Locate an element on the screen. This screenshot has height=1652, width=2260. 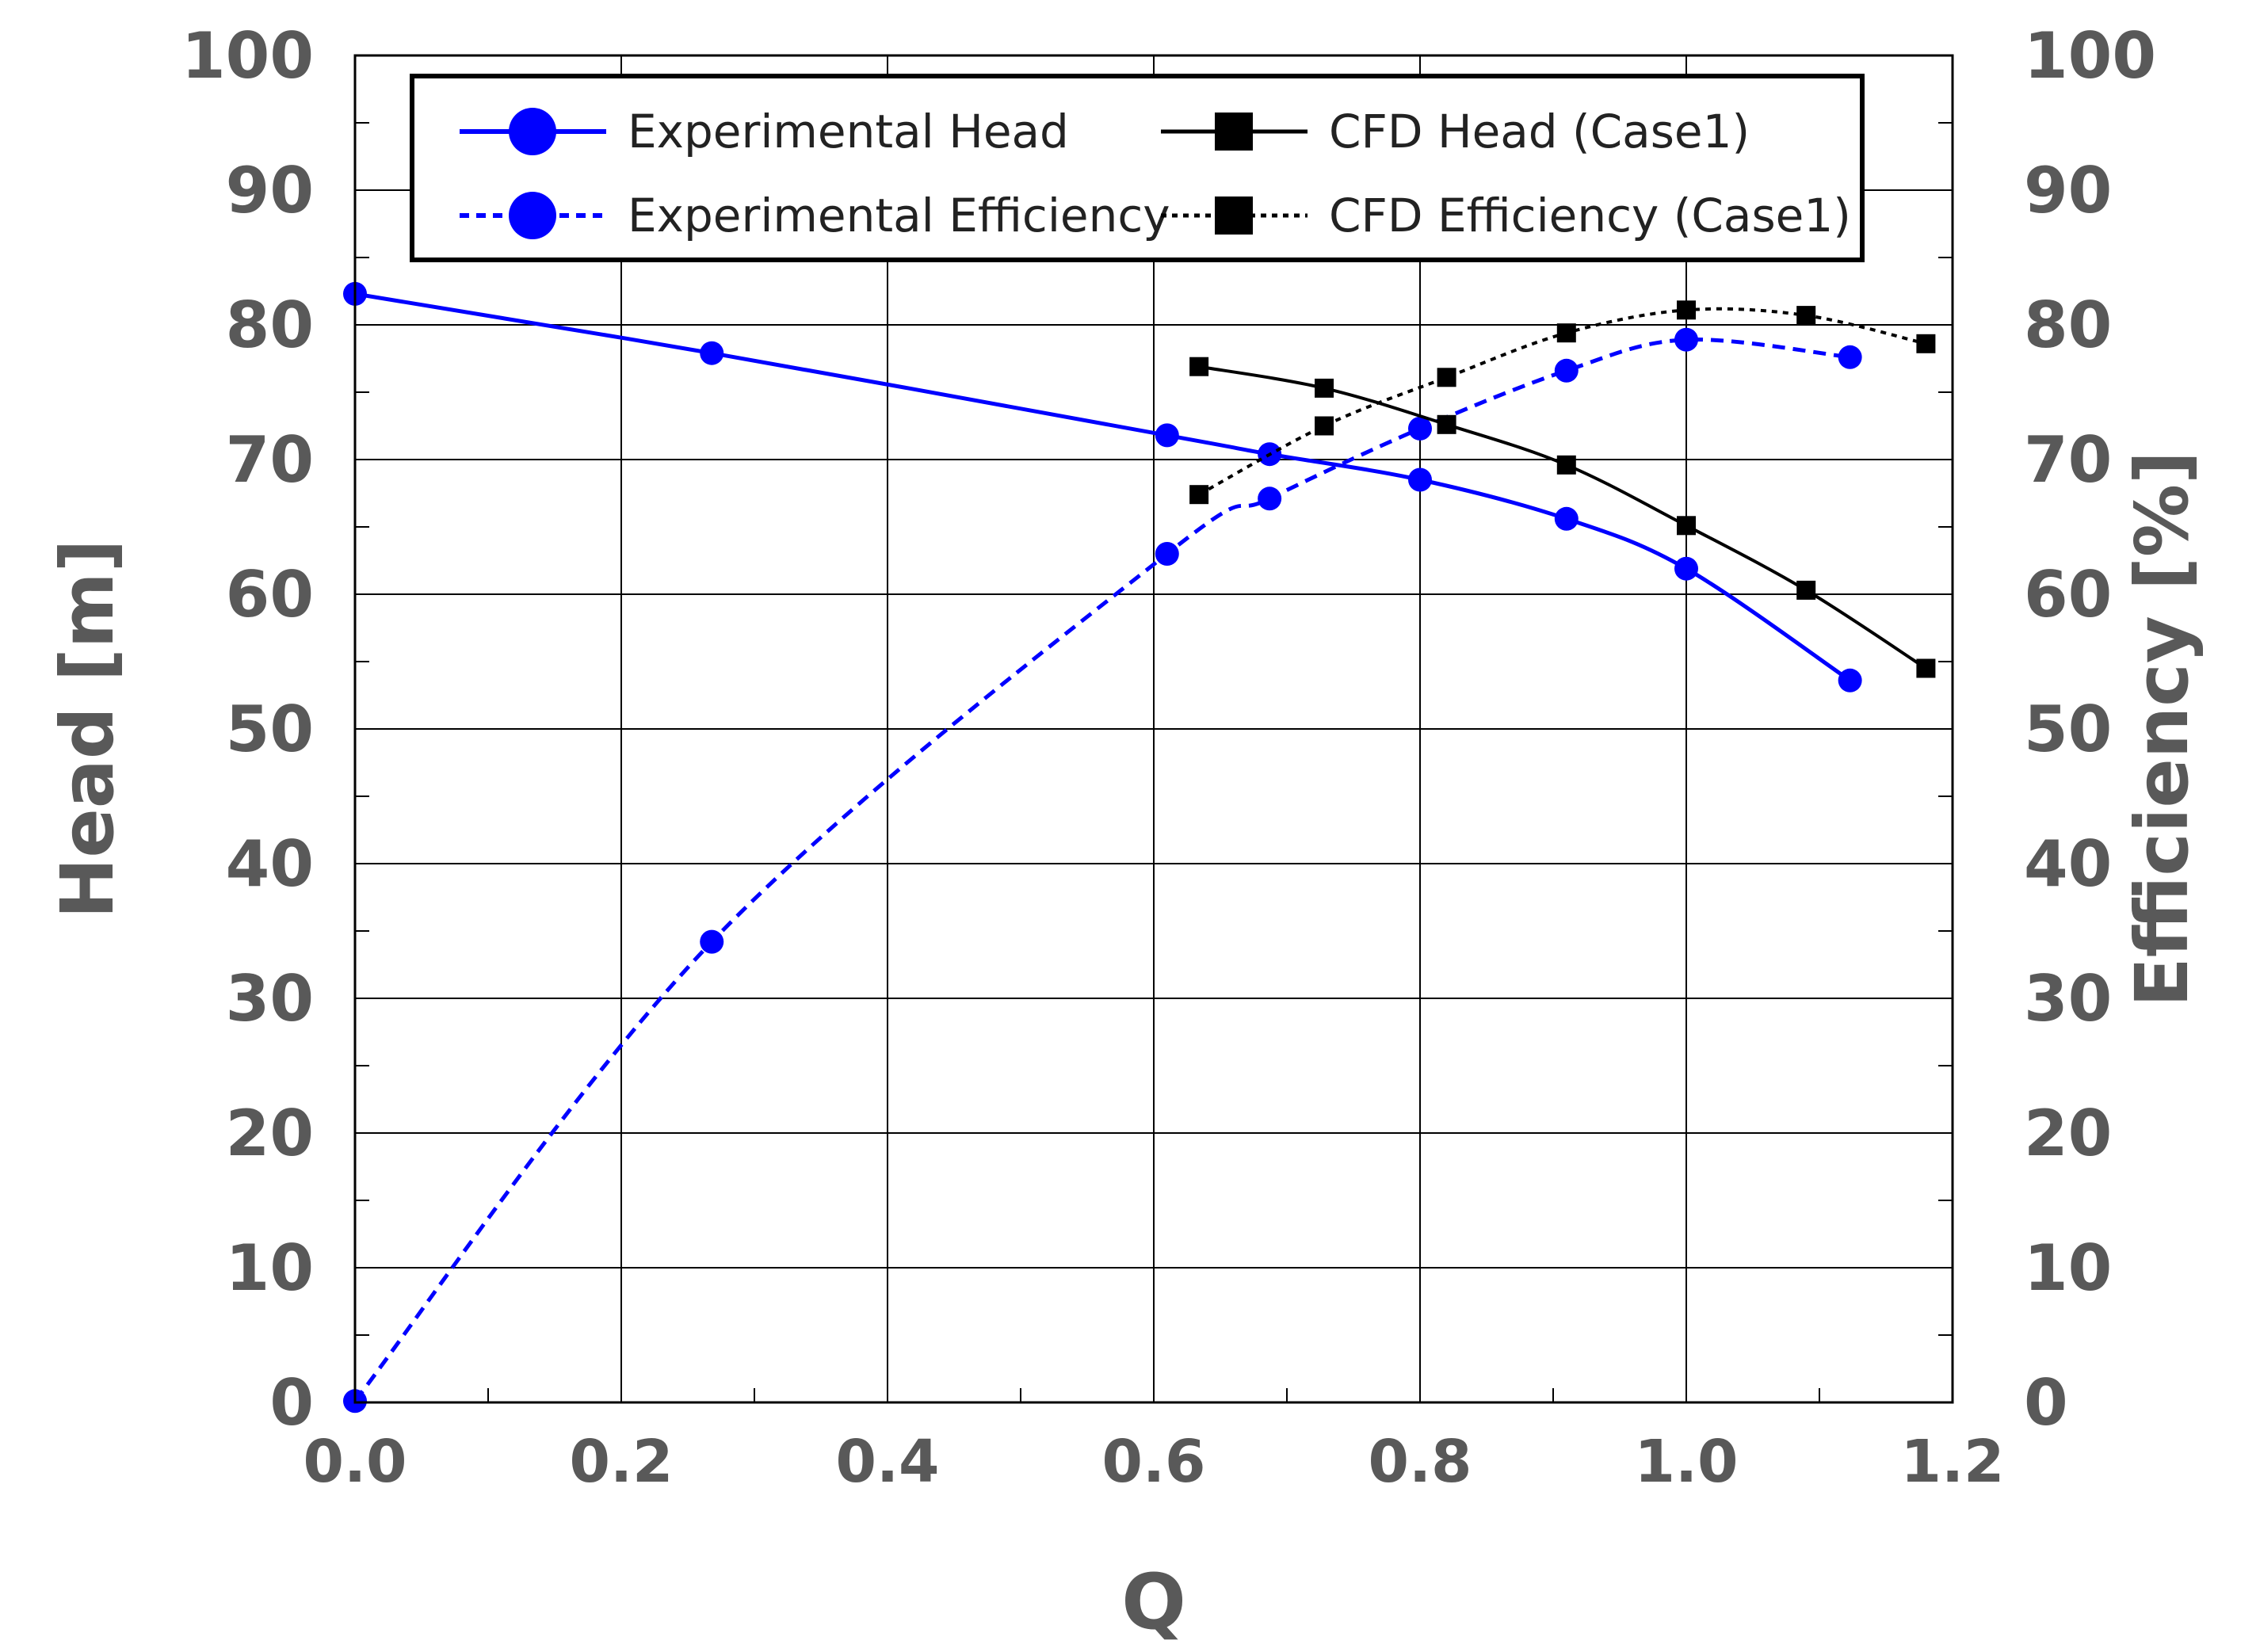
x-tick-label: 0.2 is located at coordinates (621, 1462).